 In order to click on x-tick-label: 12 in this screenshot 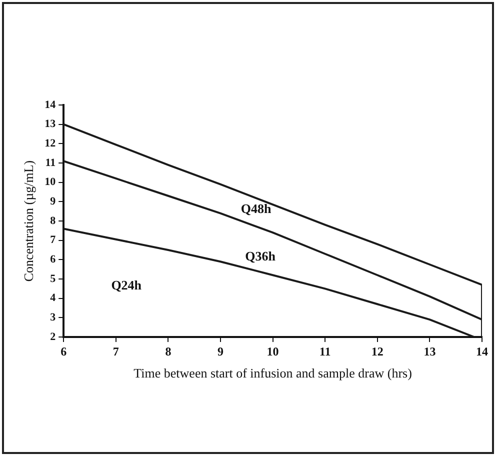, I will do `click(377, 351)`.